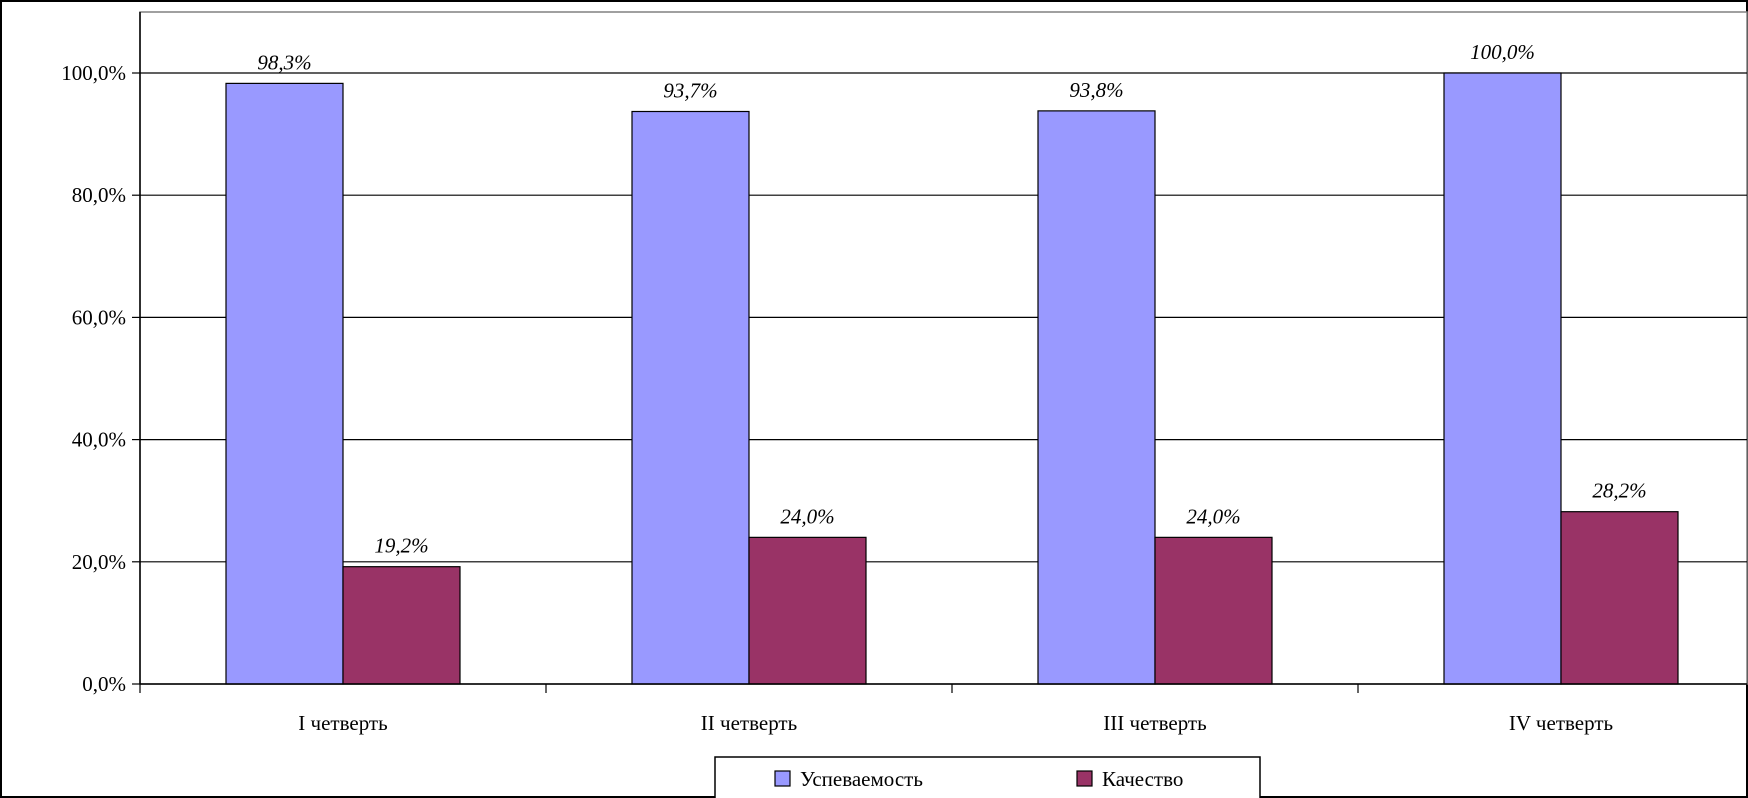  What do you see at coordinates (93, 378) in the screenshot?
I see `y-tick-labels: 0,0% 20,0% 40,0% 60,0% 80,0% 100,0%` at bounding box center [93, 378].